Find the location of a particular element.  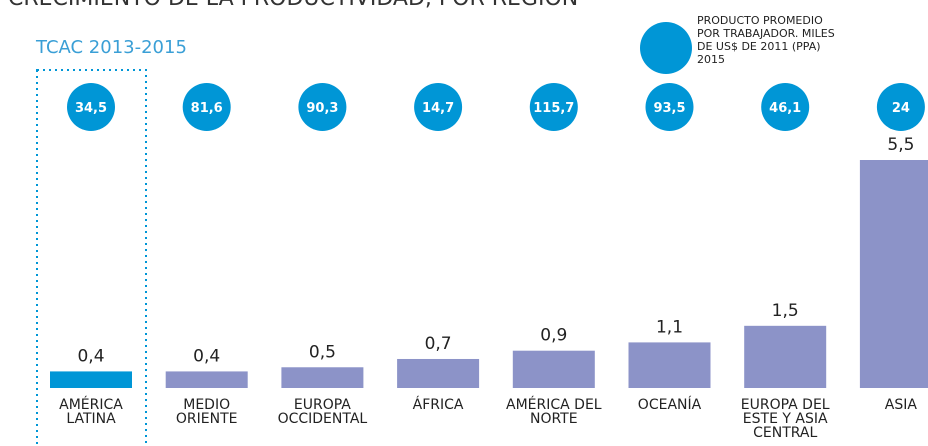

x-tick-label: ÁFRICA is located at coordinates (438, 405).